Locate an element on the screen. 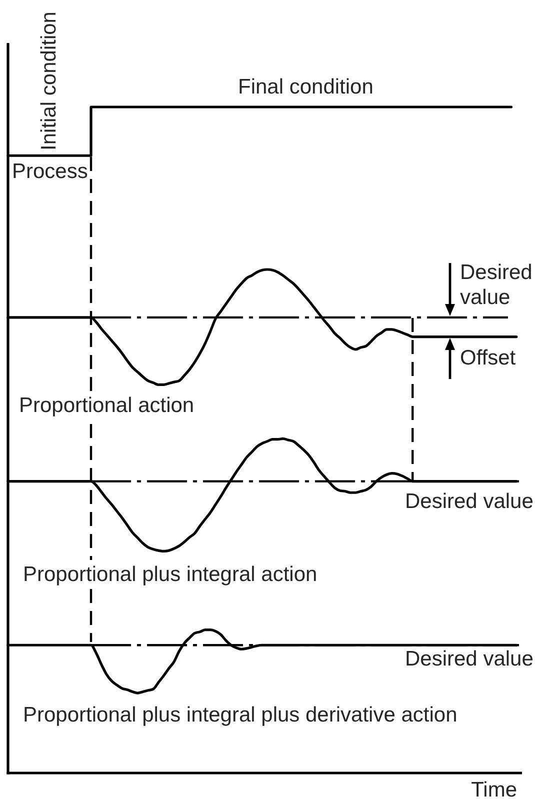 Image resolution: width=535 pixels, height=799 pixels. series-label: Process is located at coordinates (50, 172).